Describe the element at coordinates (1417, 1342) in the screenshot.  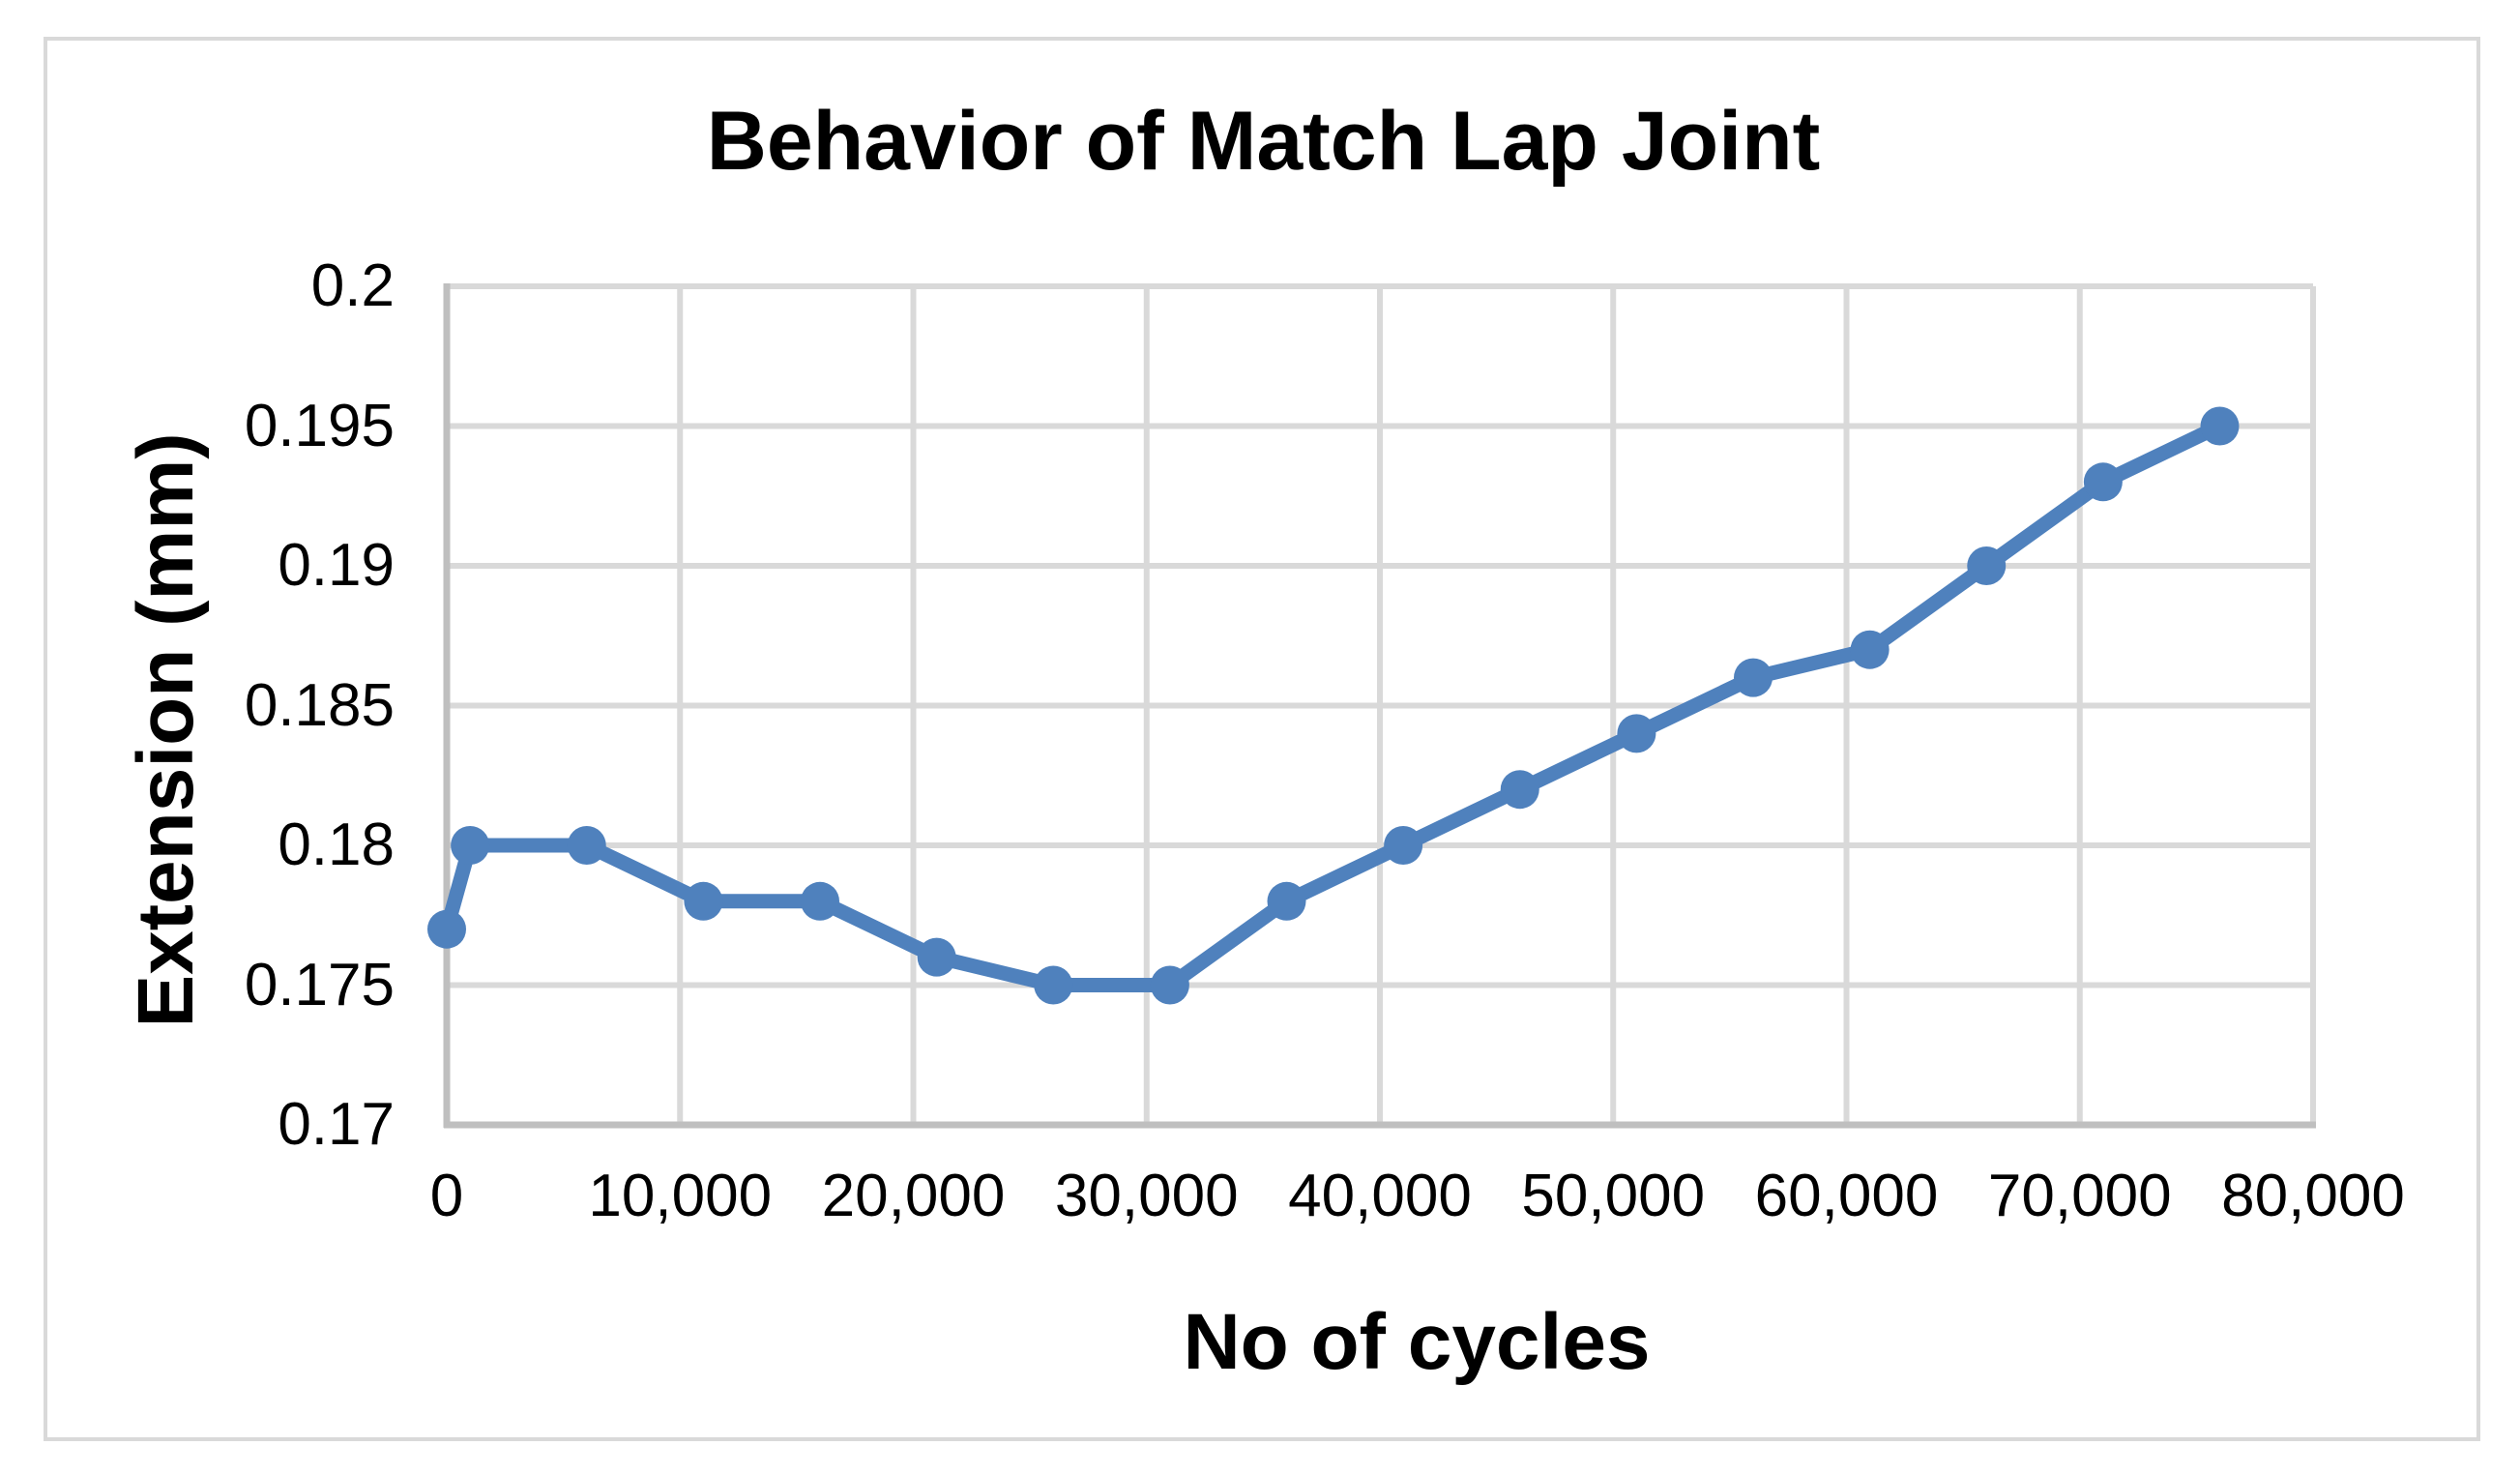
I see `x-axis-title: No of cycles` at that location.